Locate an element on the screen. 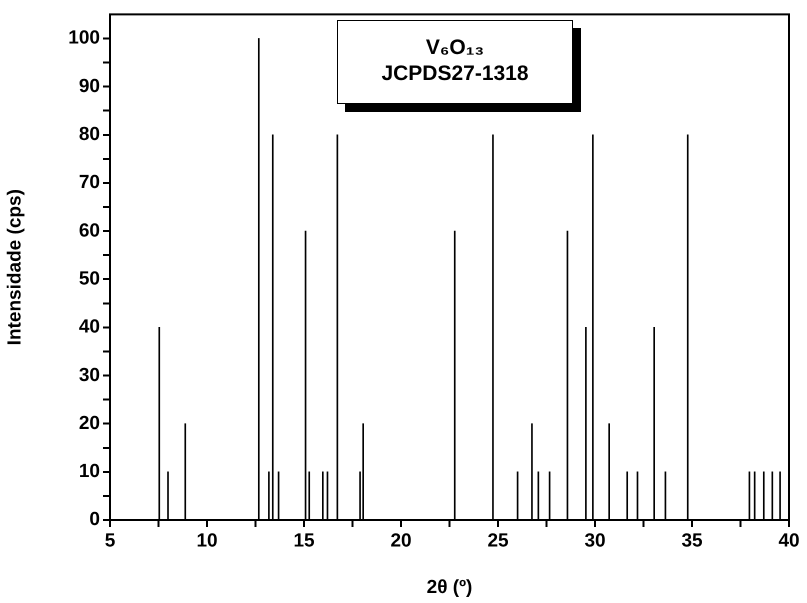 Image resolution: width=807 pixels, height=603 pixels. y-tick-label: 10 is located at coordinates (89, 471).